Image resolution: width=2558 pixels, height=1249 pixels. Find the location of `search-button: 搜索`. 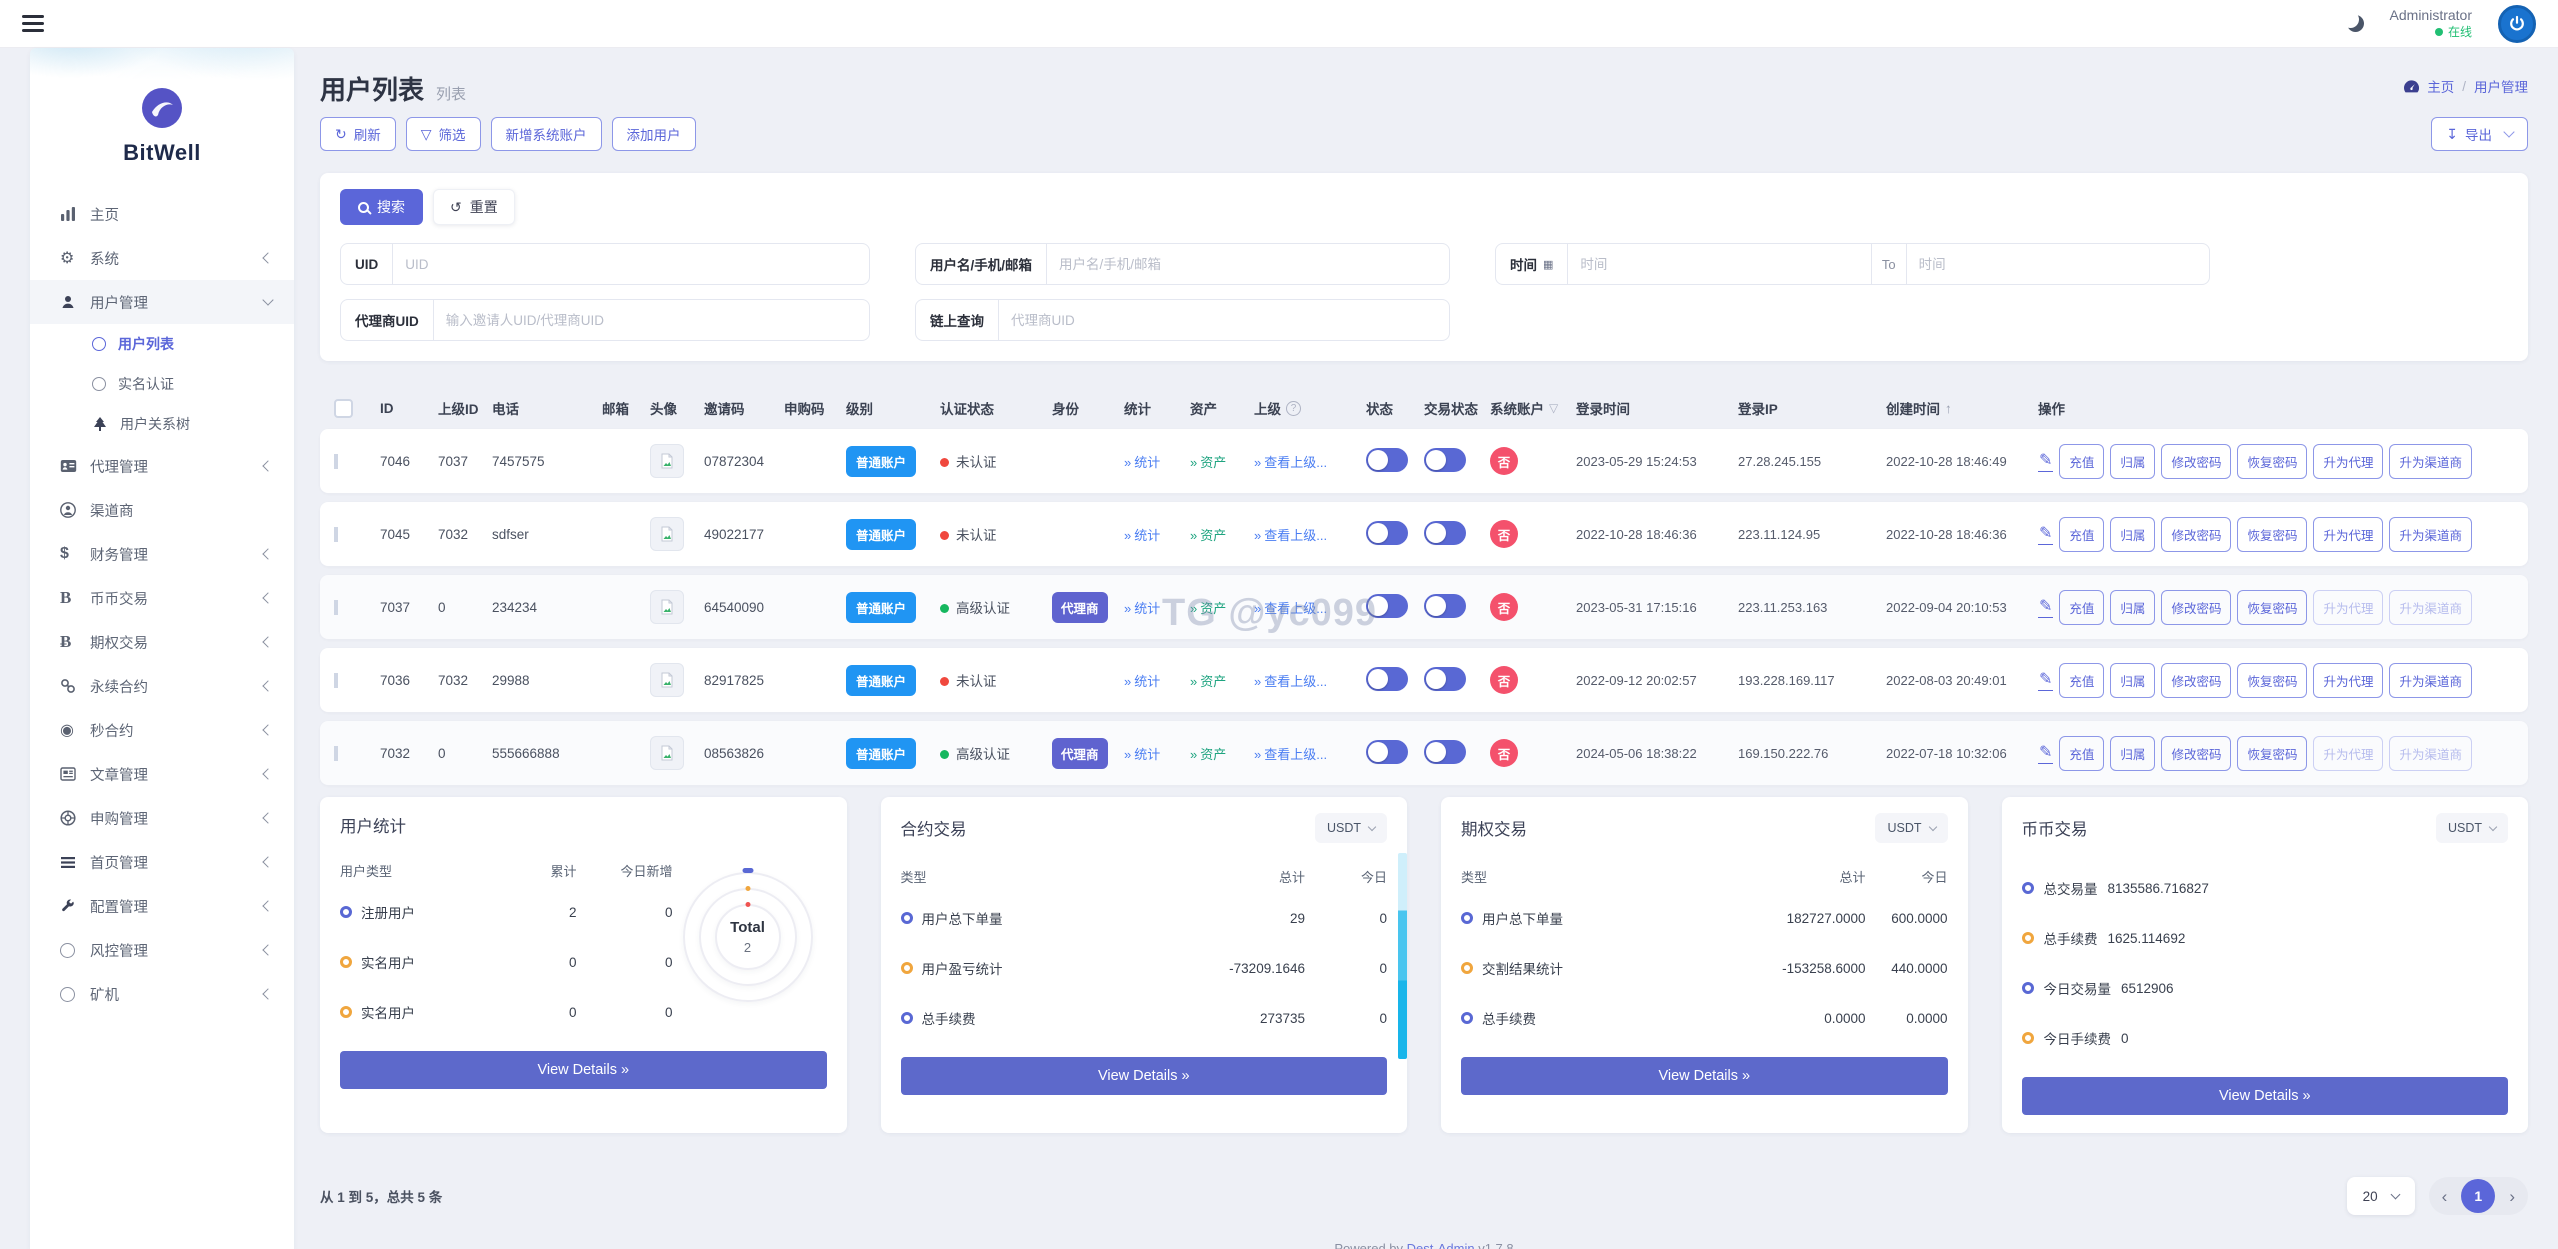

search-button: 搜索 is located at coordinates (381, 207).